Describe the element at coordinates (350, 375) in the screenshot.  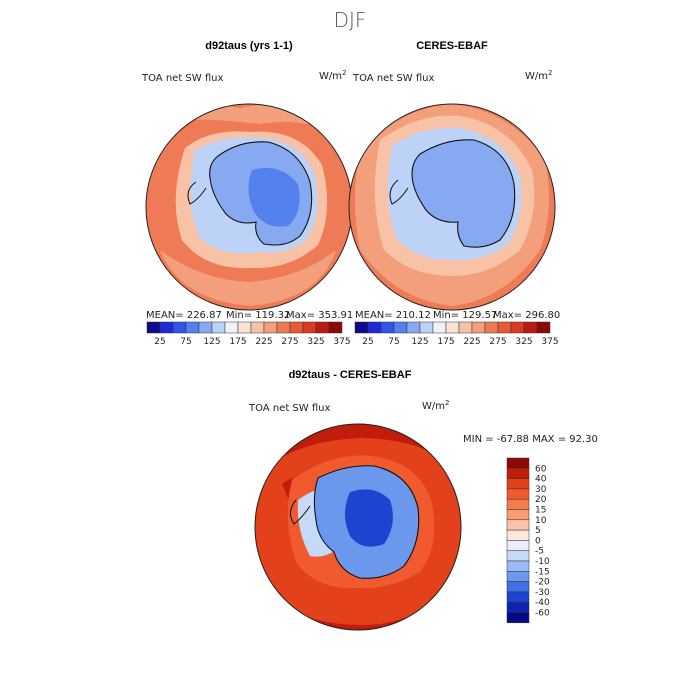
I see `panel-title: d92taus - CERES-EBAF` at that location.